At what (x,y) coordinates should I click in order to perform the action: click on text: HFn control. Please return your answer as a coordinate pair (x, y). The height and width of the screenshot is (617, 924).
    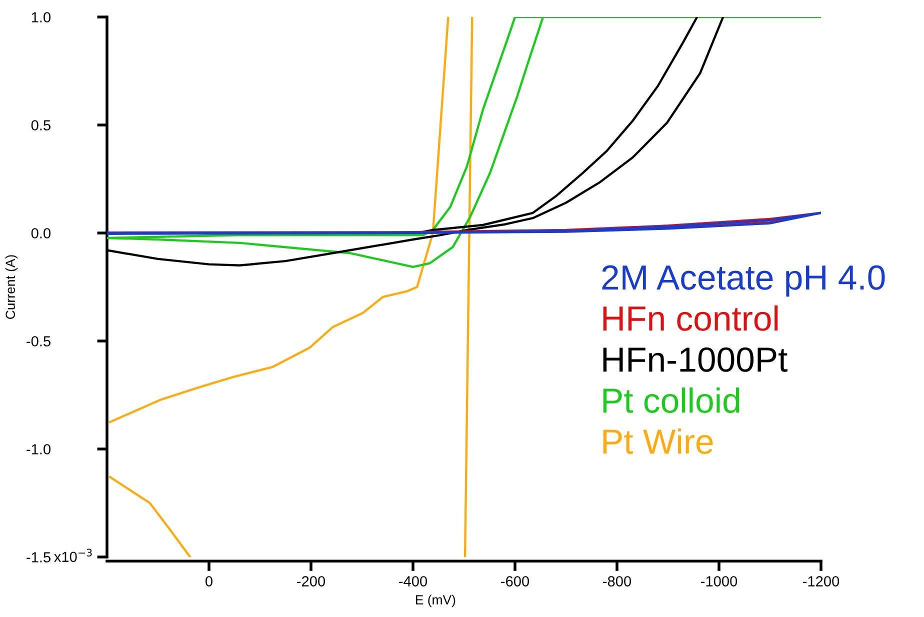
    Looking at the image, I should click on (690, 318).